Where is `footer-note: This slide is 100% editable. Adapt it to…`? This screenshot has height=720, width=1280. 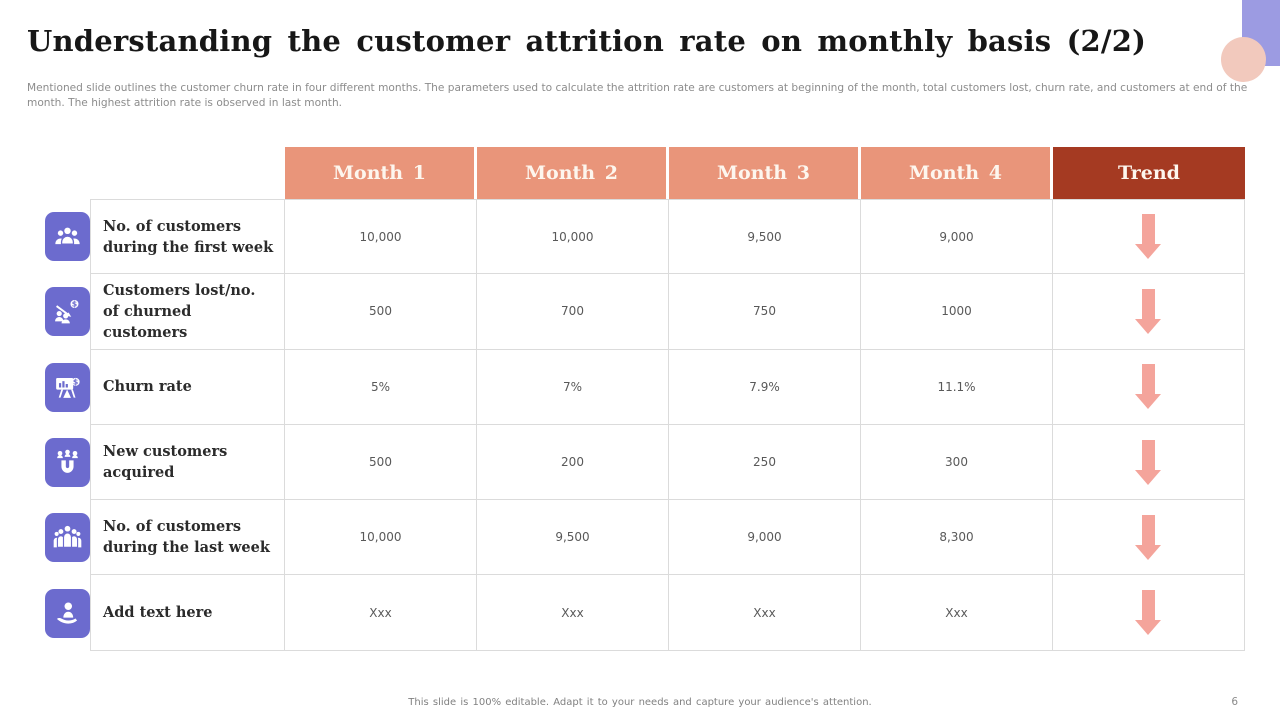
footer-note: This slide is 100% editable. Adapt it to… is located at coordinates (640, 702).